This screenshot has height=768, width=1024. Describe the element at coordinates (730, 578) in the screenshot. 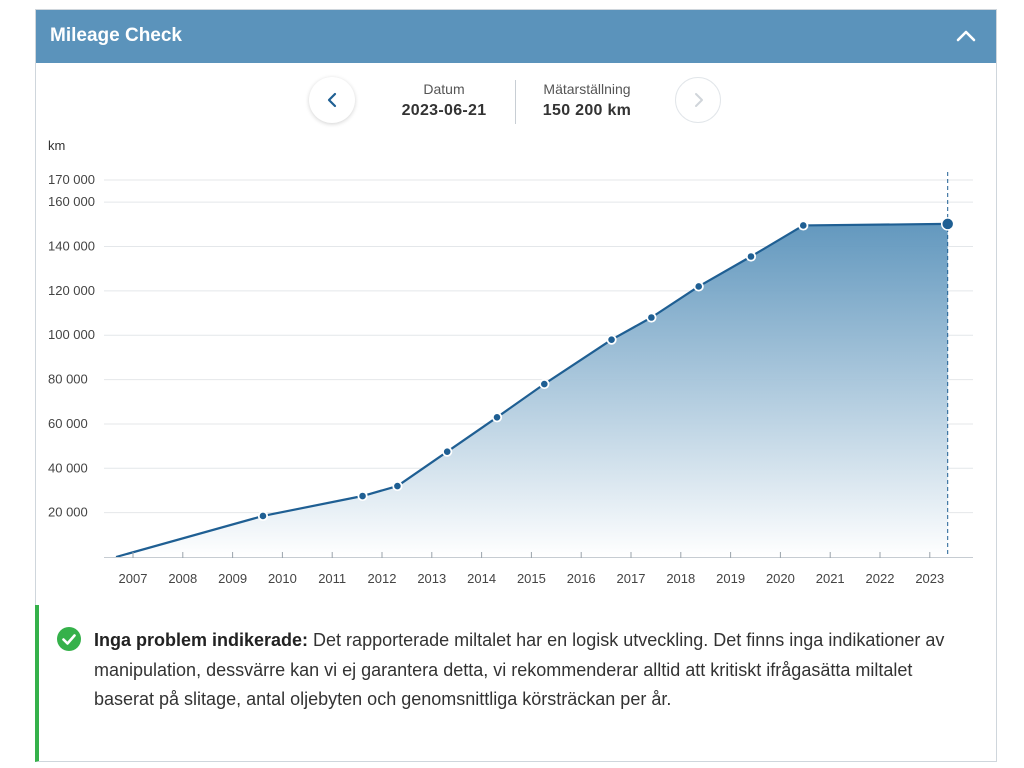

I see `x-tick-label: 2019` at that location.